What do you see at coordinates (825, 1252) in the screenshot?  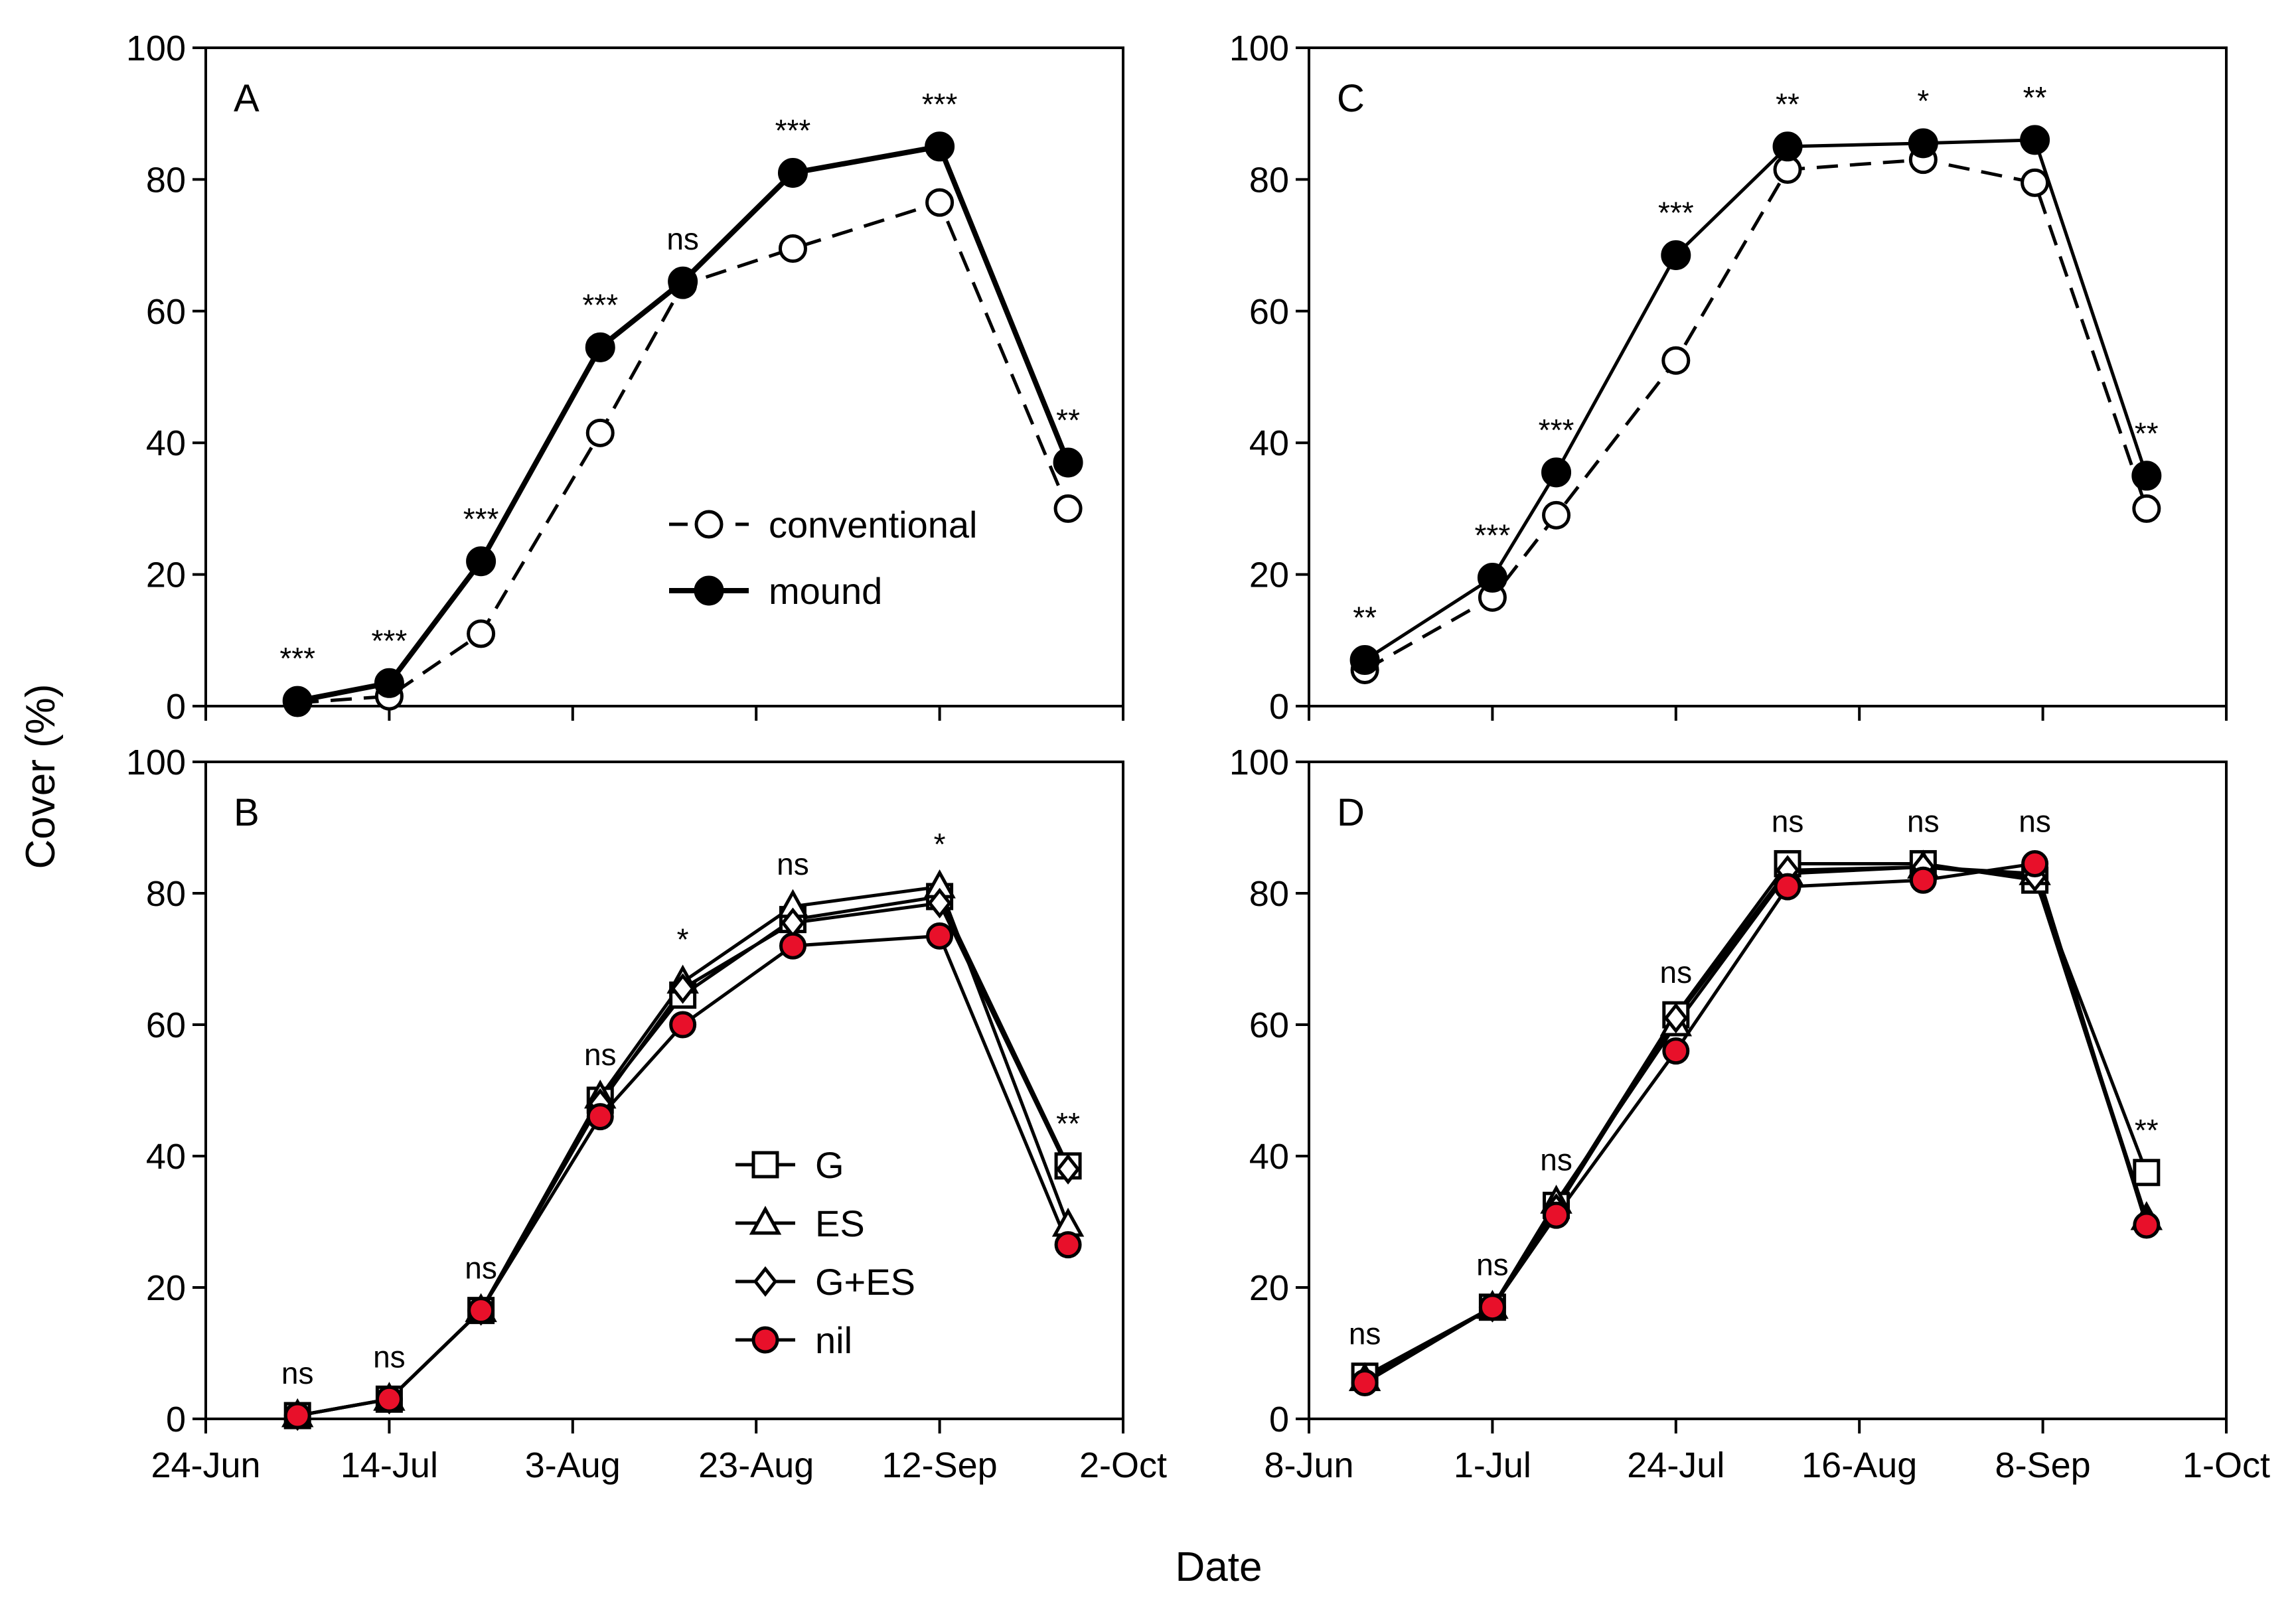 I see `legend: G ES G+ES nil` at bounding box center [825, 1252].